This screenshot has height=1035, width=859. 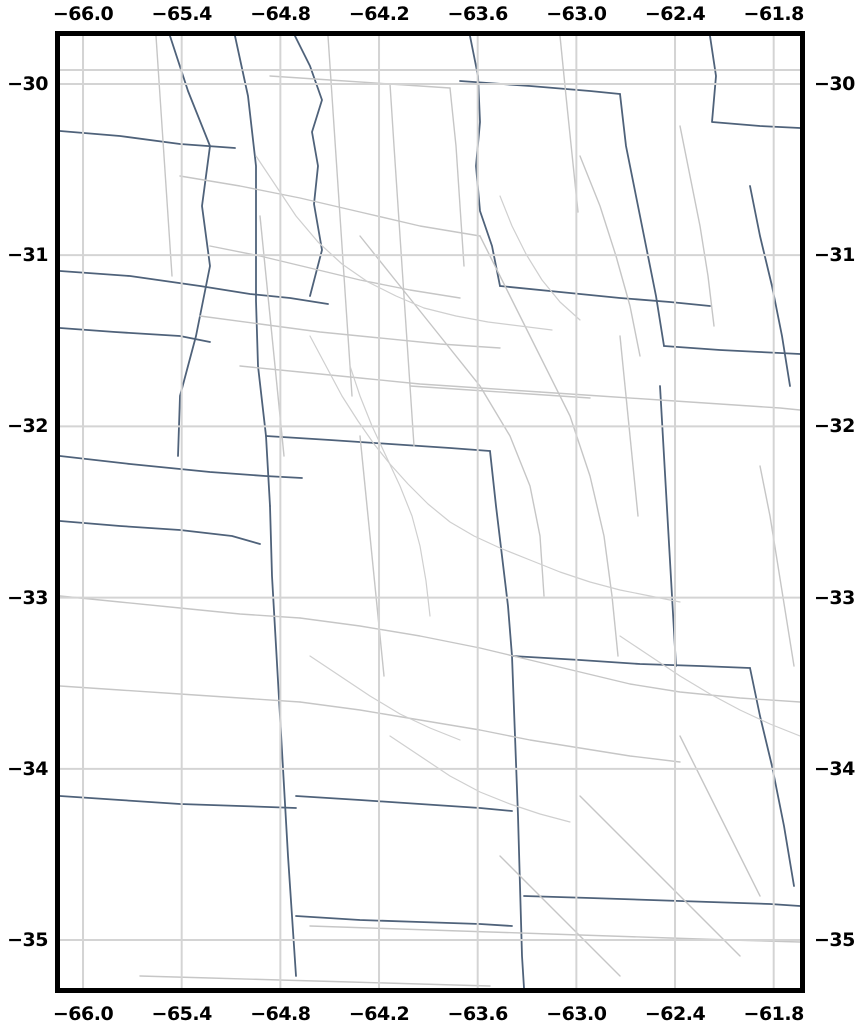 I want to click on y-tick-label-left-5: −35, so click(x=27, y=940).